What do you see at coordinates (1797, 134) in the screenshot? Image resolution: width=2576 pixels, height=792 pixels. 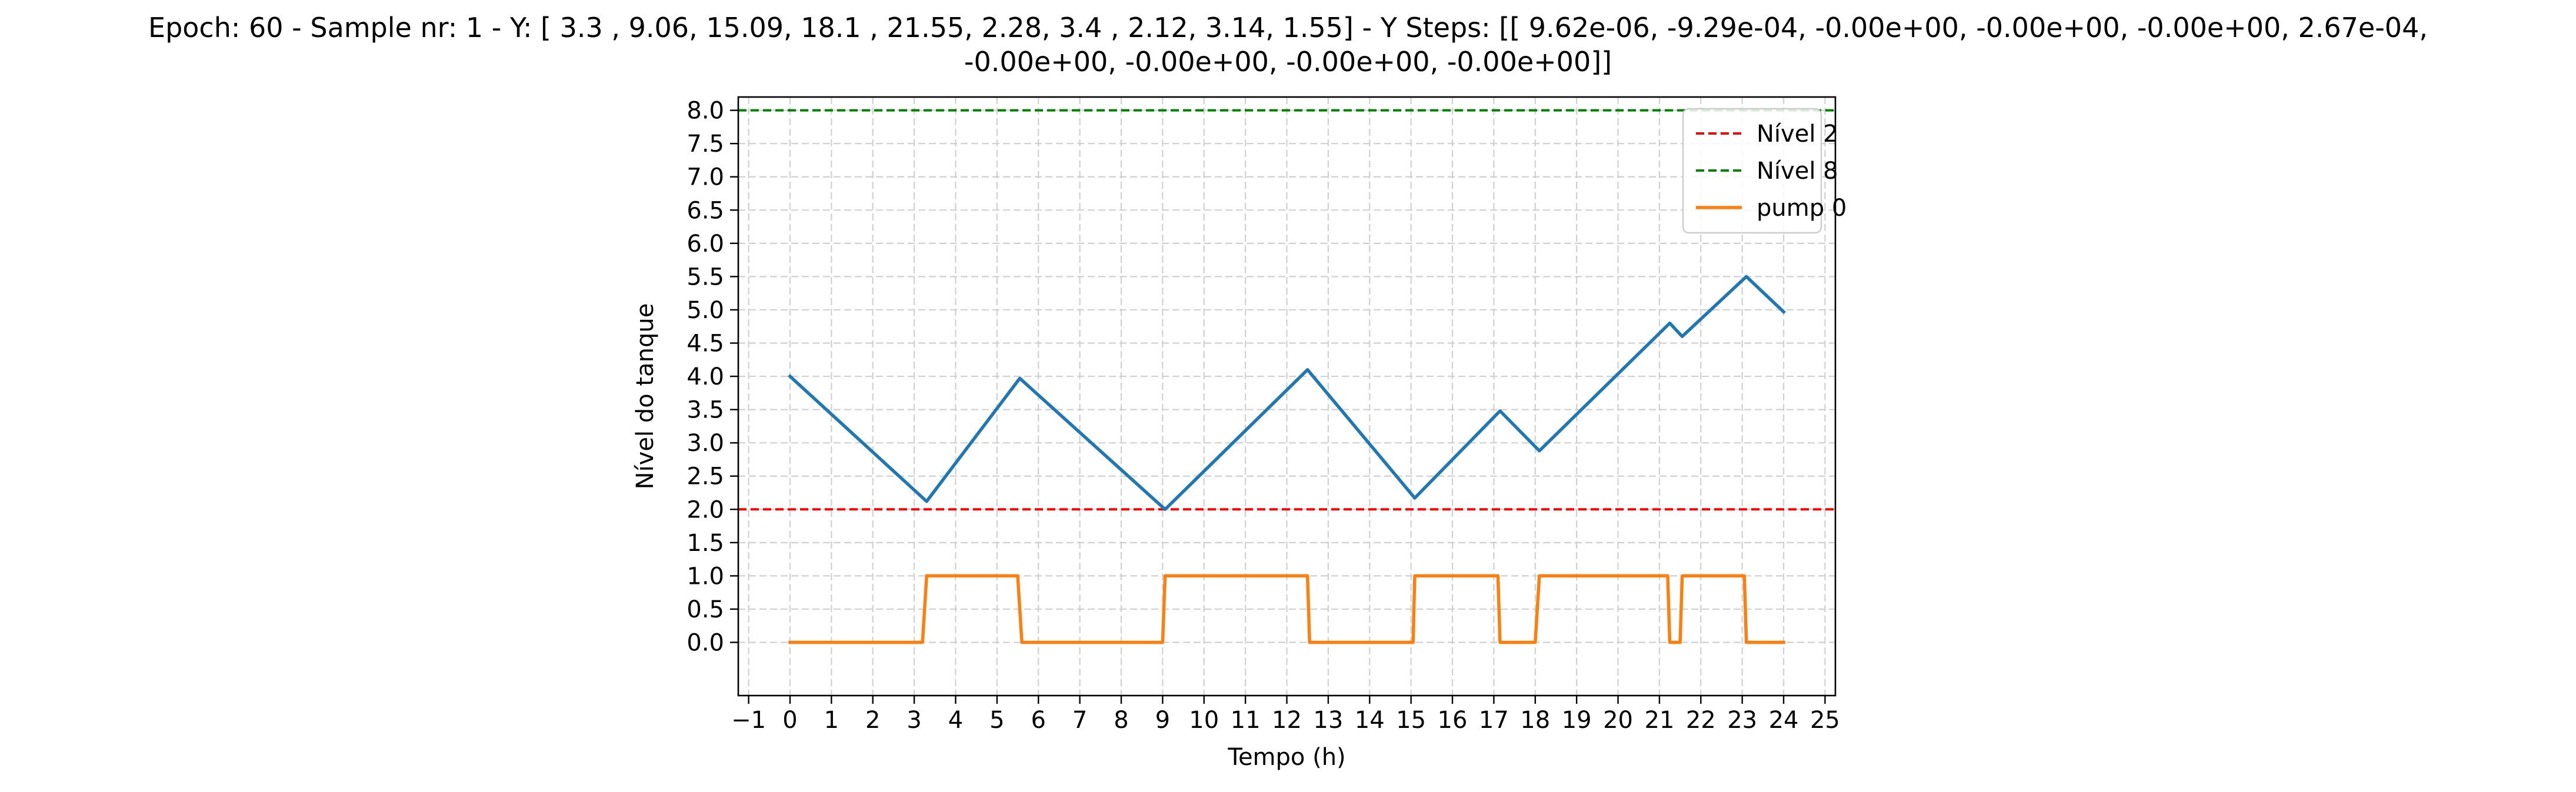 I see `legend-label: Nível 2` at bounding box center [1797, 134].